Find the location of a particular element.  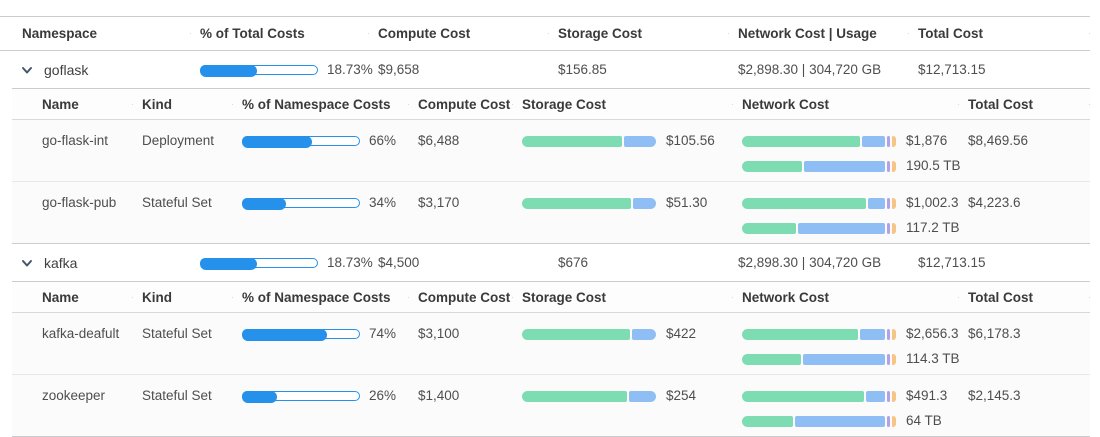

storage-cost-label: $422 is located at coordinates (681, 333).